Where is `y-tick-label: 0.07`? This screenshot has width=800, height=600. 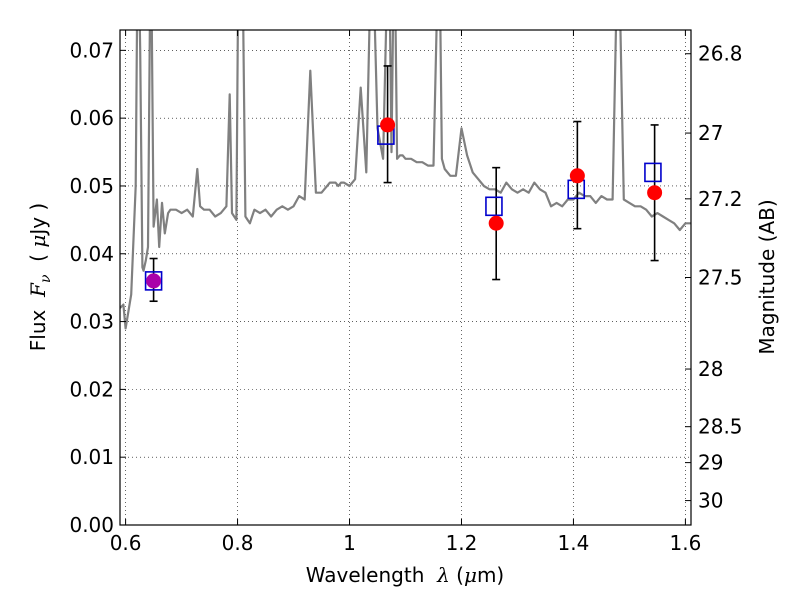 y-tick-label: 0.07 is located at coordinates (91, 50).